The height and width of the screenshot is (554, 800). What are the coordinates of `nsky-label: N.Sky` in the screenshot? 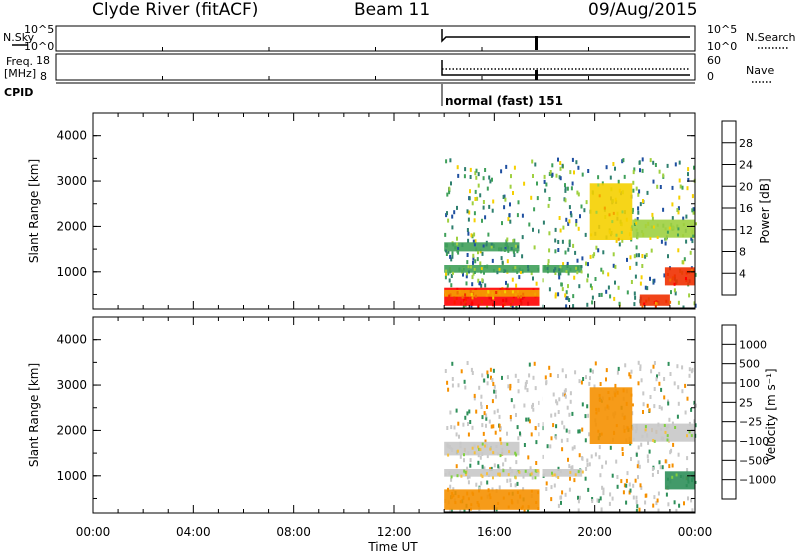 It's located at (19, 37).